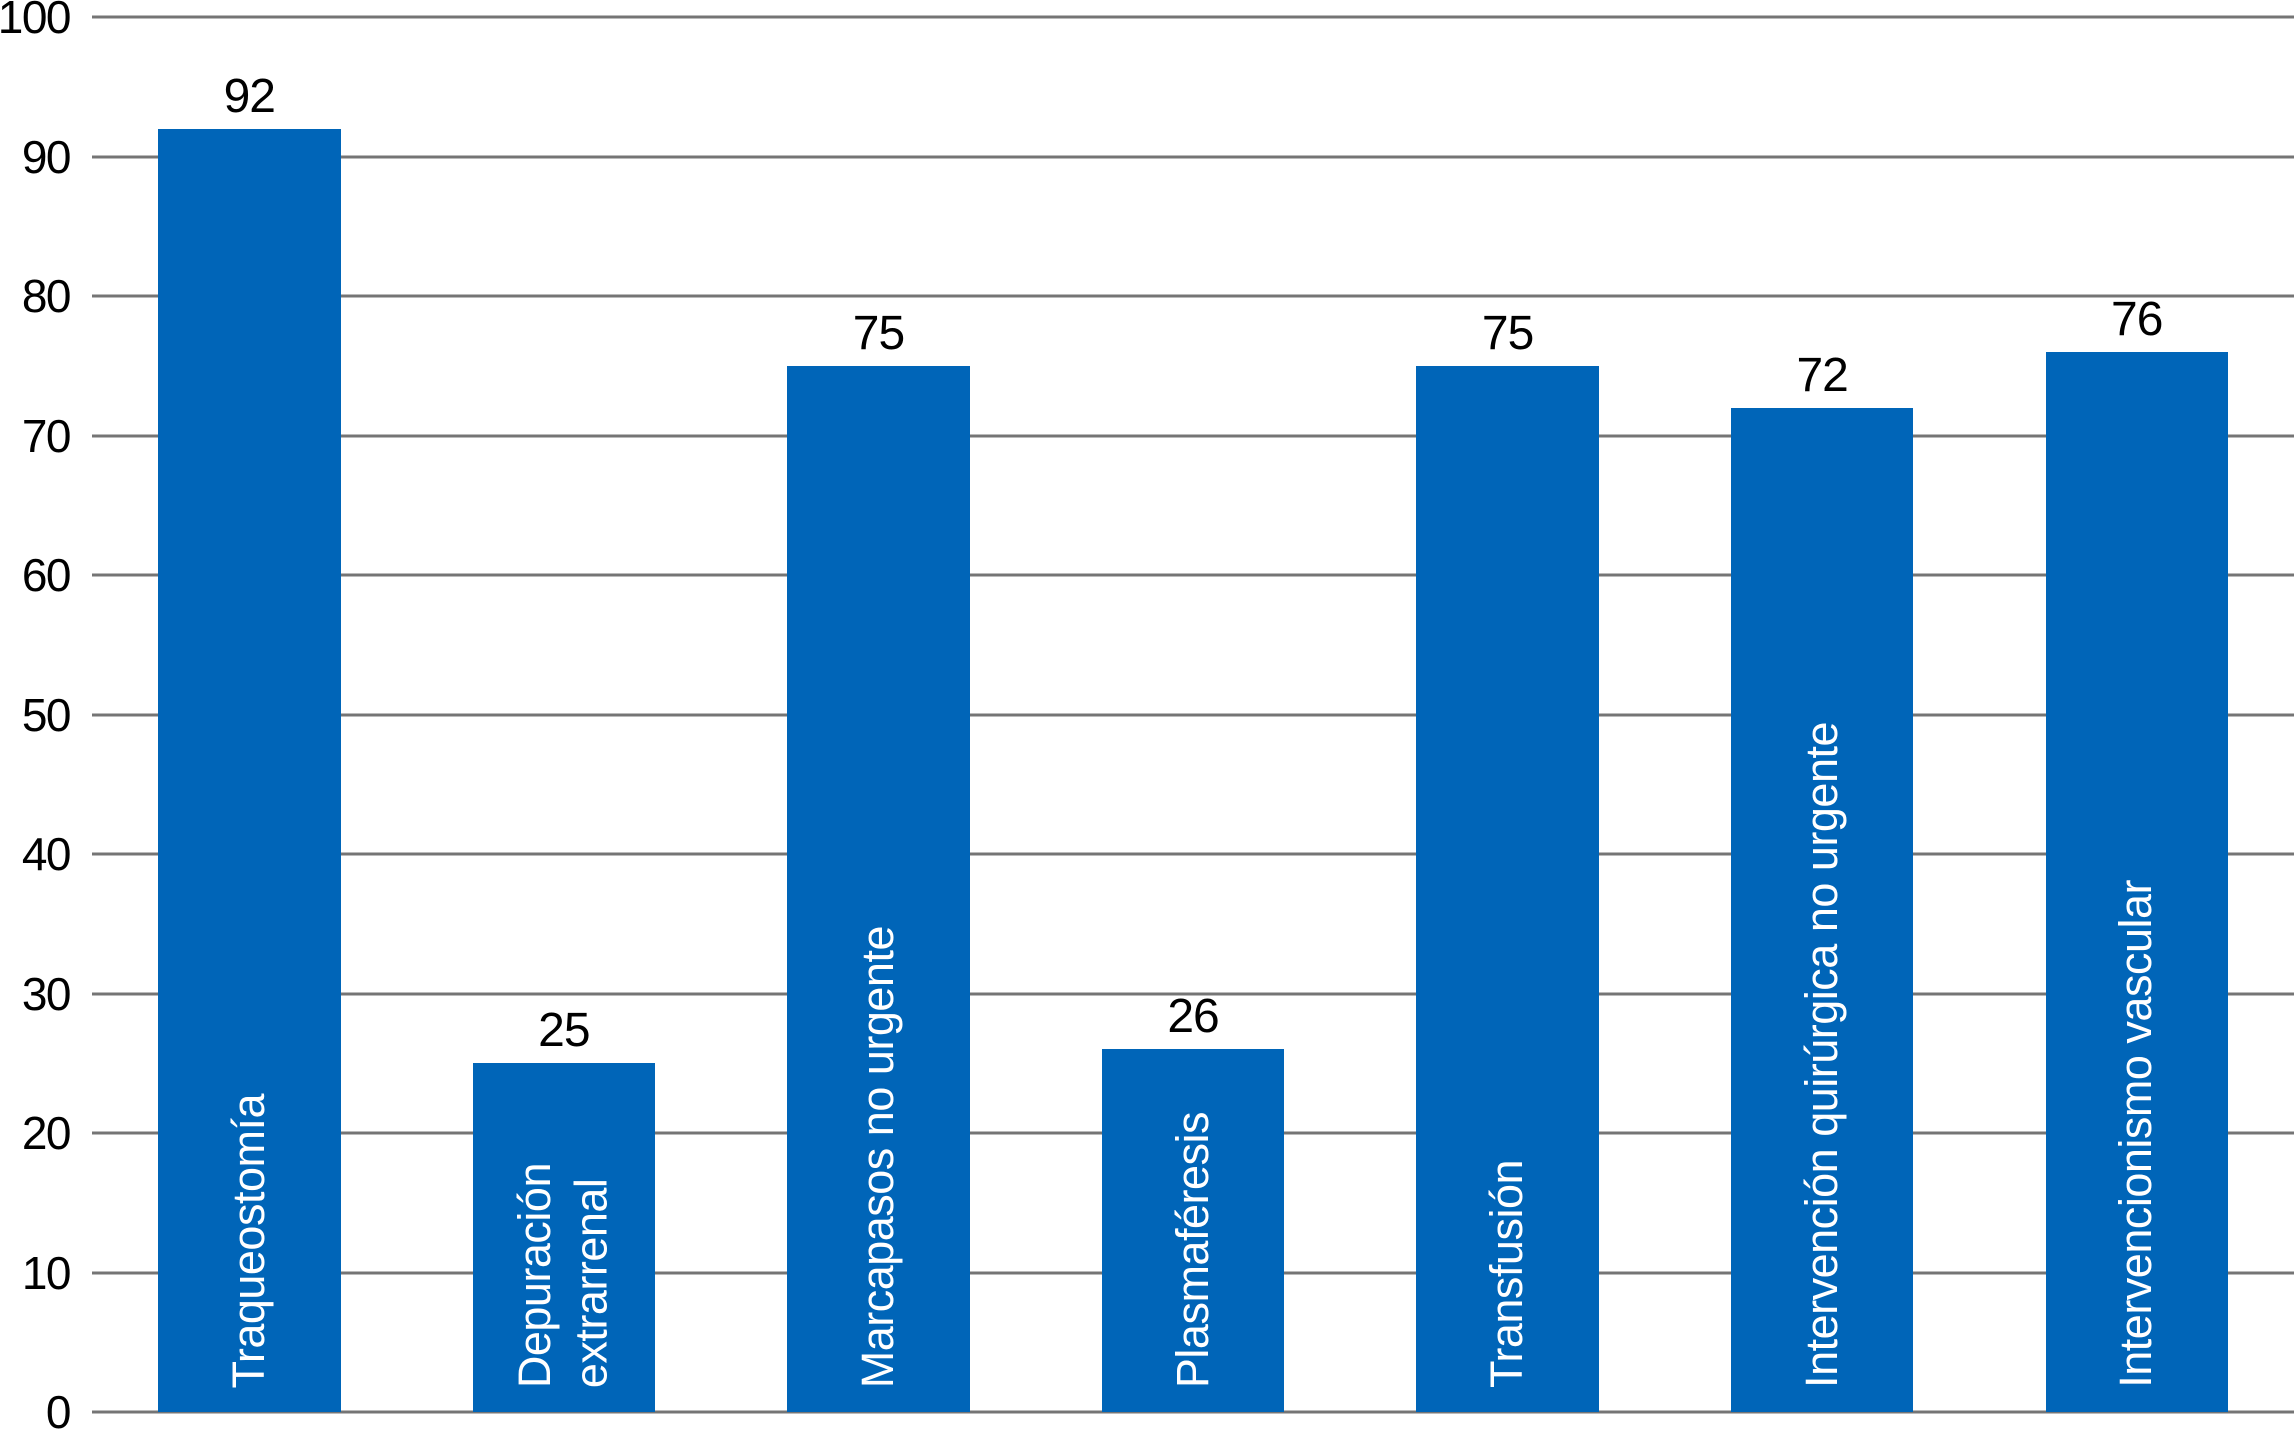 The width and height of the screenshot is (2294, 1438). Describe the element at coordinates (46, 435) in the screenshot. I see `y-tick-label: 70` at that location.